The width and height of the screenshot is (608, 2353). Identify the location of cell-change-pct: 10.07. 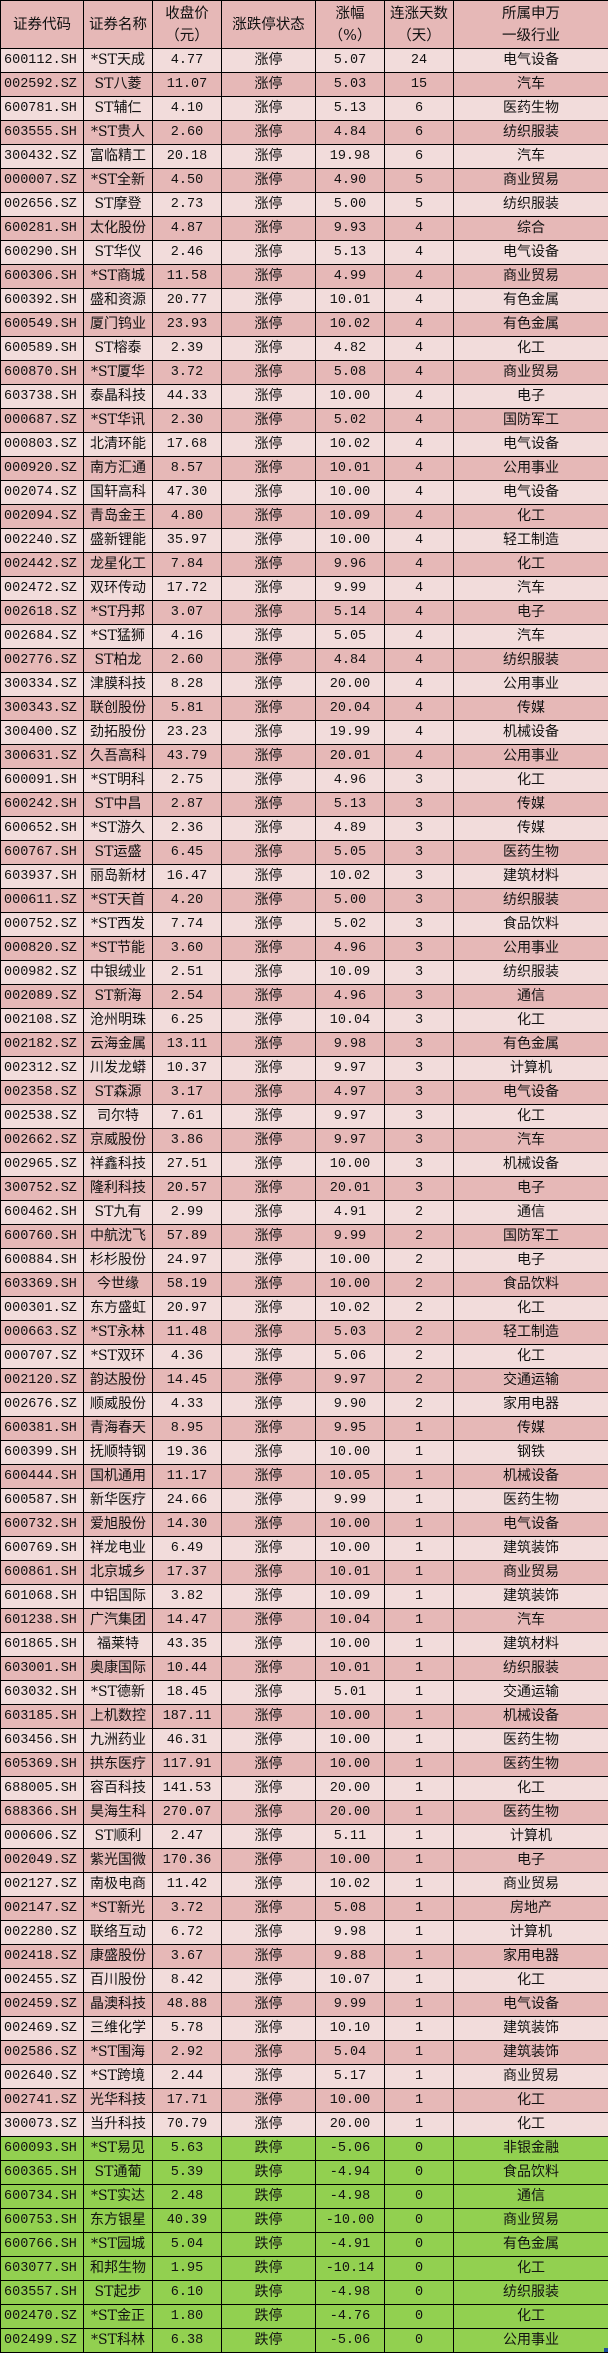
(350, 1981).